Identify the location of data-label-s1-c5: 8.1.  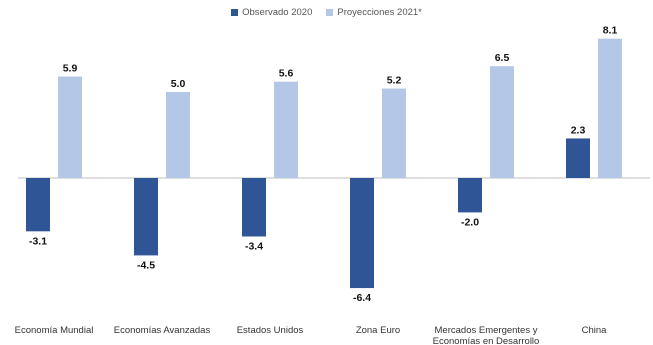
(610, 31).